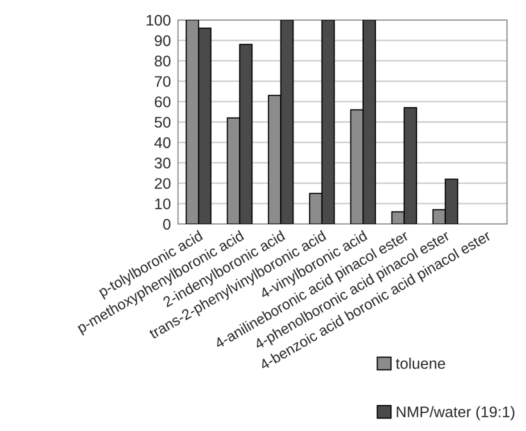 The width and height of the screenshot is (526, 431). What do you see at coordinates (162, 81) in the screenshot?
I see `y-tick-label: 70` at bounding box center [162, 81].